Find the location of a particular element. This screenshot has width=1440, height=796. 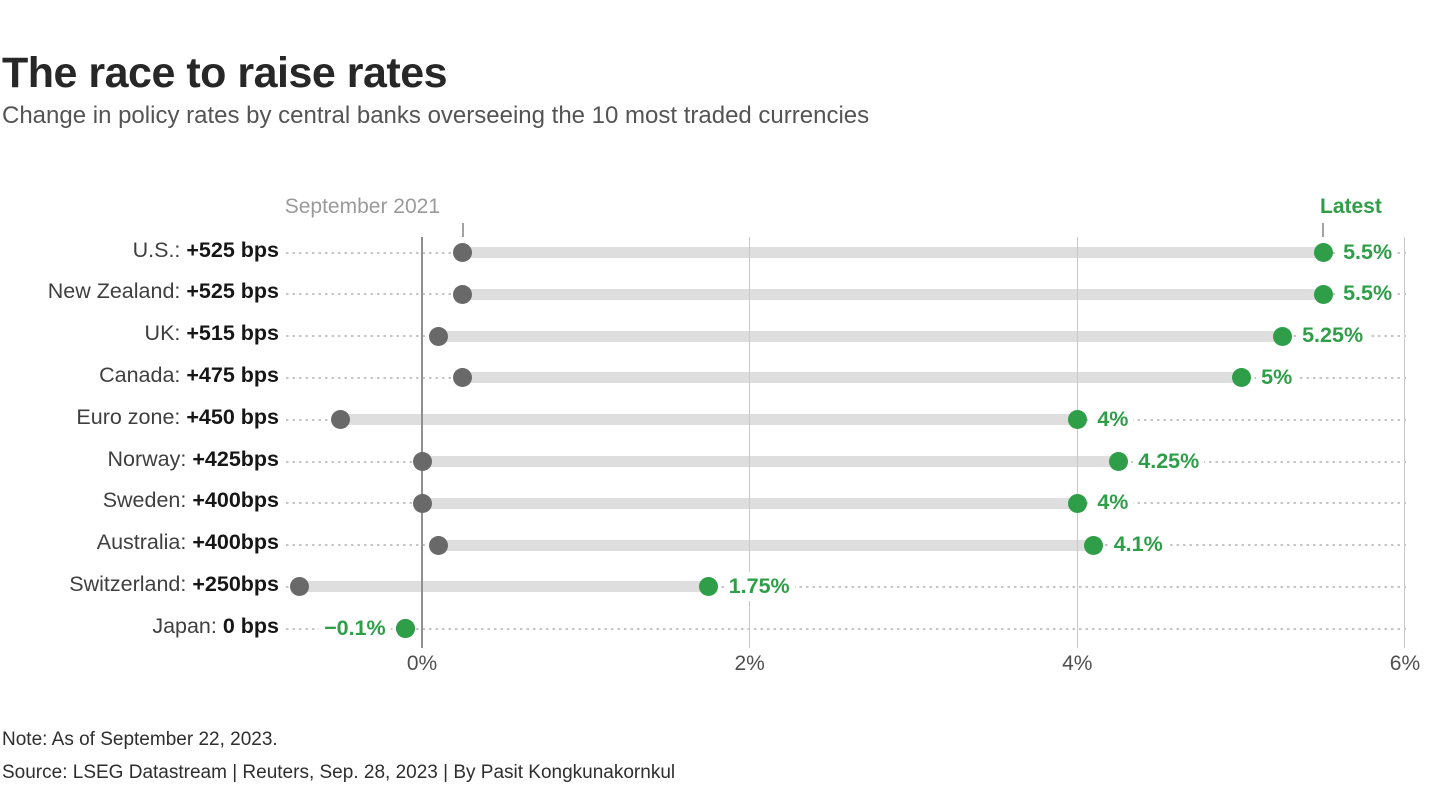

country-label: Sweden: is located at coordinates (147, 500).